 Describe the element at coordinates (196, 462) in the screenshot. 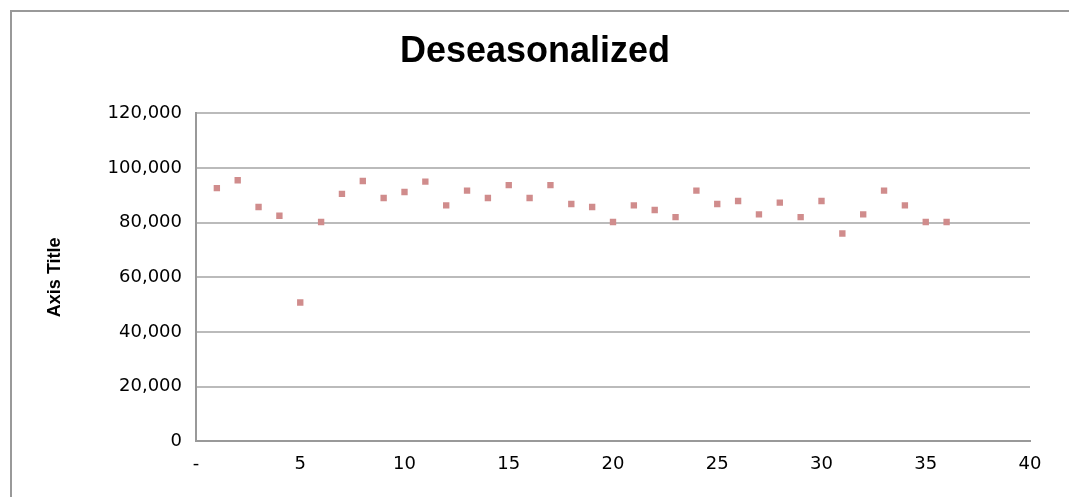

I see `x-tick-label: -` at that location.